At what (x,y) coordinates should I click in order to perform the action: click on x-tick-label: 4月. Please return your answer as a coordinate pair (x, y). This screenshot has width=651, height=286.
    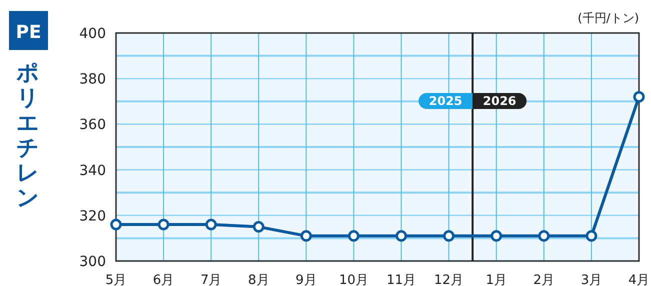
    Looking at the image, I should click on (639, 279).